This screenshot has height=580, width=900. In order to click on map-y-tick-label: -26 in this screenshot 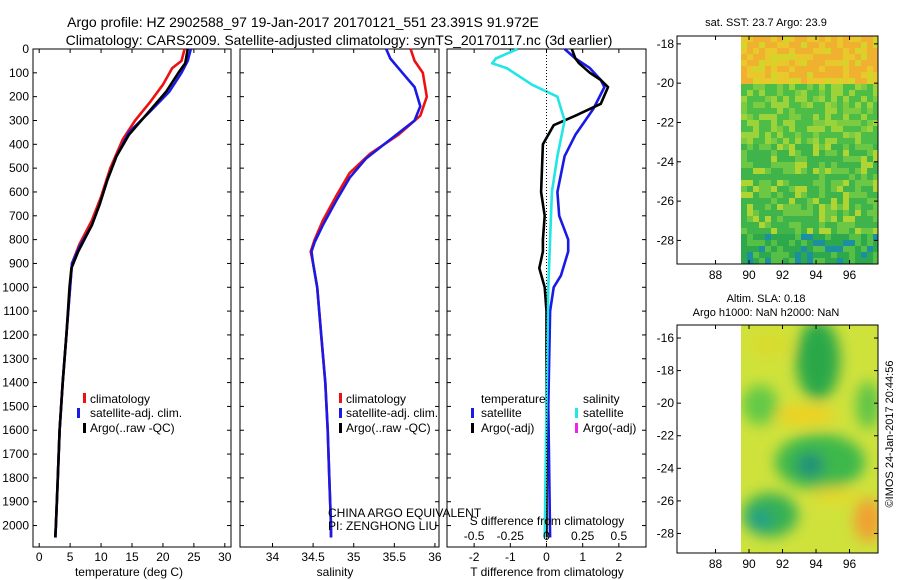, I will do `click(666, 201)`.